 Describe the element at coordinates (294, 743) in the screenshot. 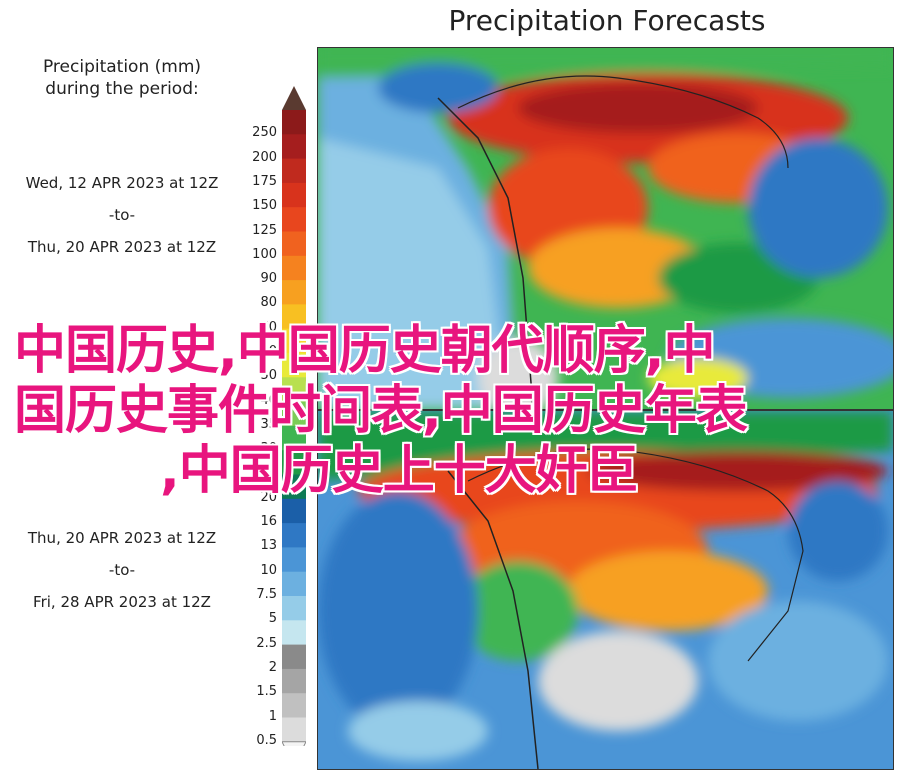

I see `colorbar-bottom-arrow` at that location.